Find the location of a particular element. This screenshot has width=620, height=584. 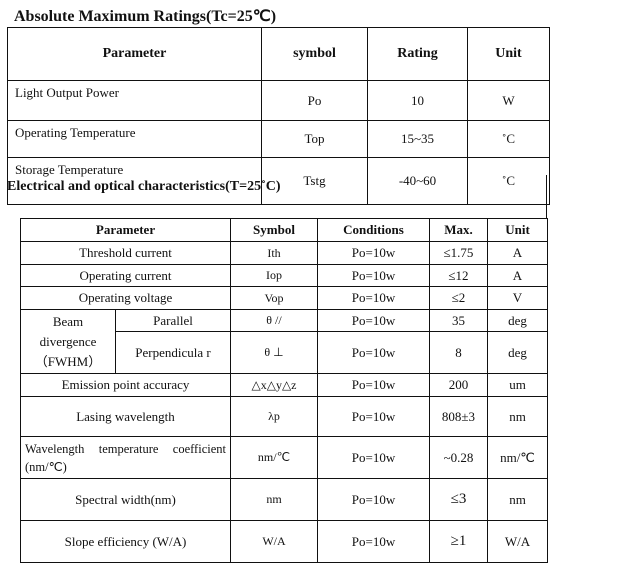

rating-cell: 15~35 is located at coordinates (417, 139).